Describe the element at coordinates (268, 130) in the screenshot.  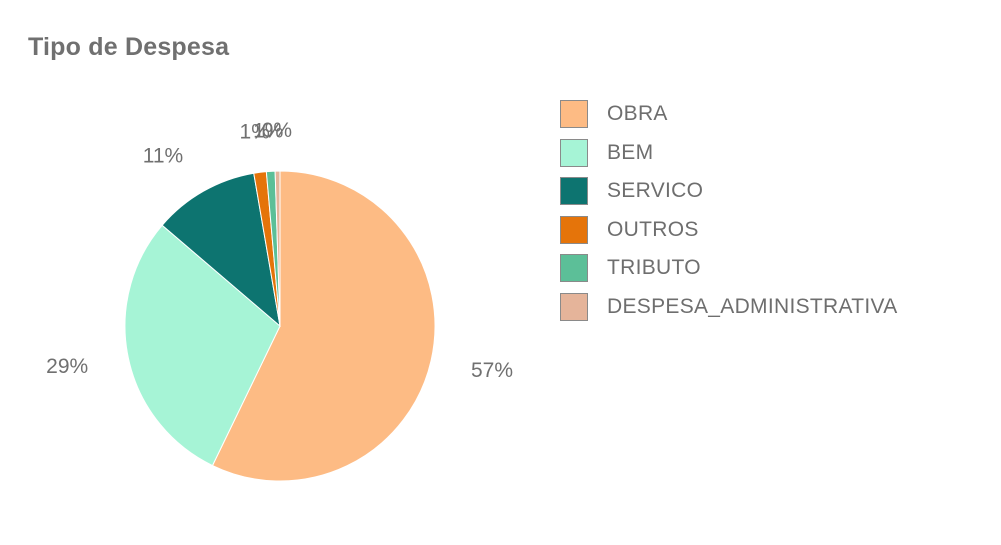
I see `pie-label-tributo: 1%` at that location.